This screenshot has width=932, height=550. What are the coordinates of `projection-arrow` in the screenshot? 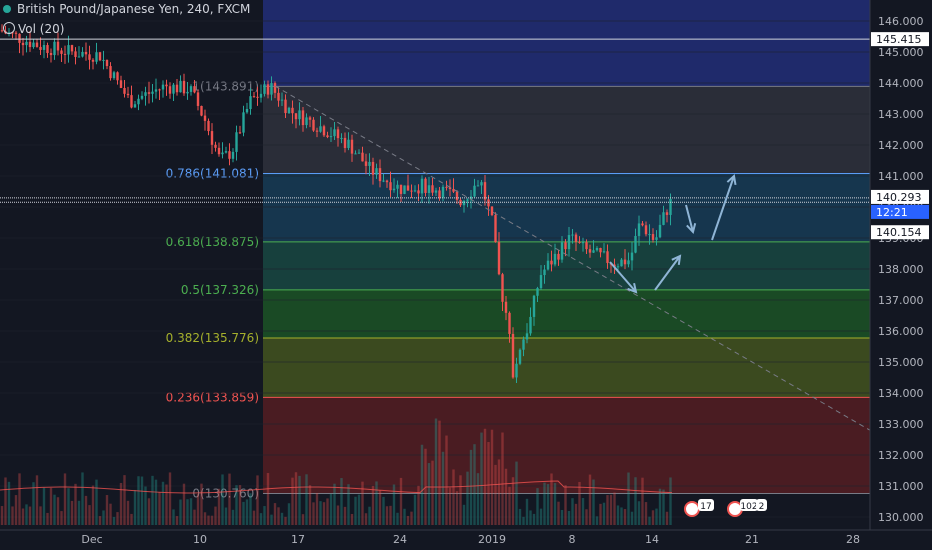 It's located at (689, 218).